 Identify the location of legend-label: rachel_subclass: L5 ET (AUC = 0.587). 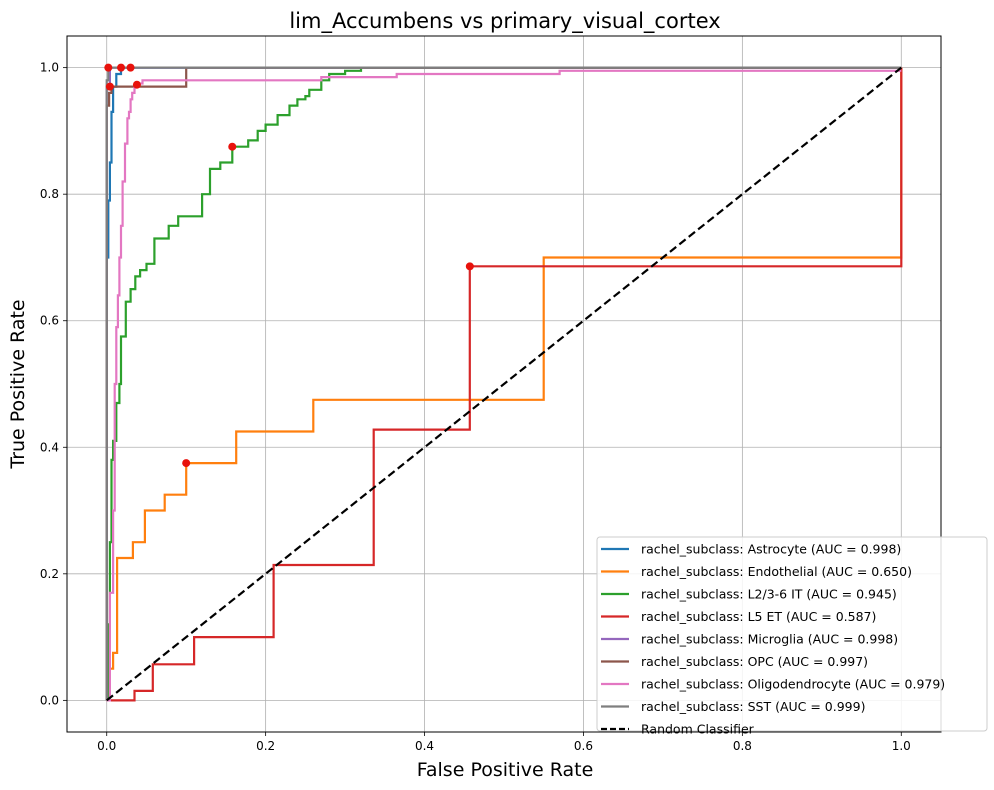
(758, 616).